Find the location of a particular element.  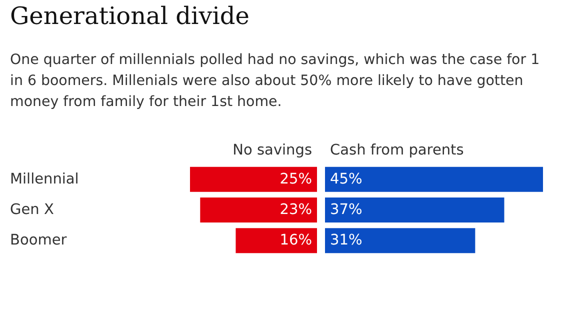

data-label: 25% is located at coordinates (296, 179).